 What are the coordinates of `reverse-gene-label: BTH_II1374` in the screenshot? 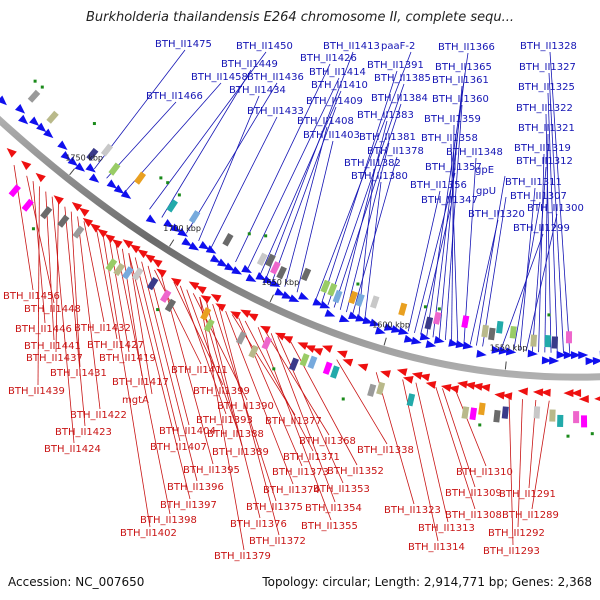 It's located at (291, 490).